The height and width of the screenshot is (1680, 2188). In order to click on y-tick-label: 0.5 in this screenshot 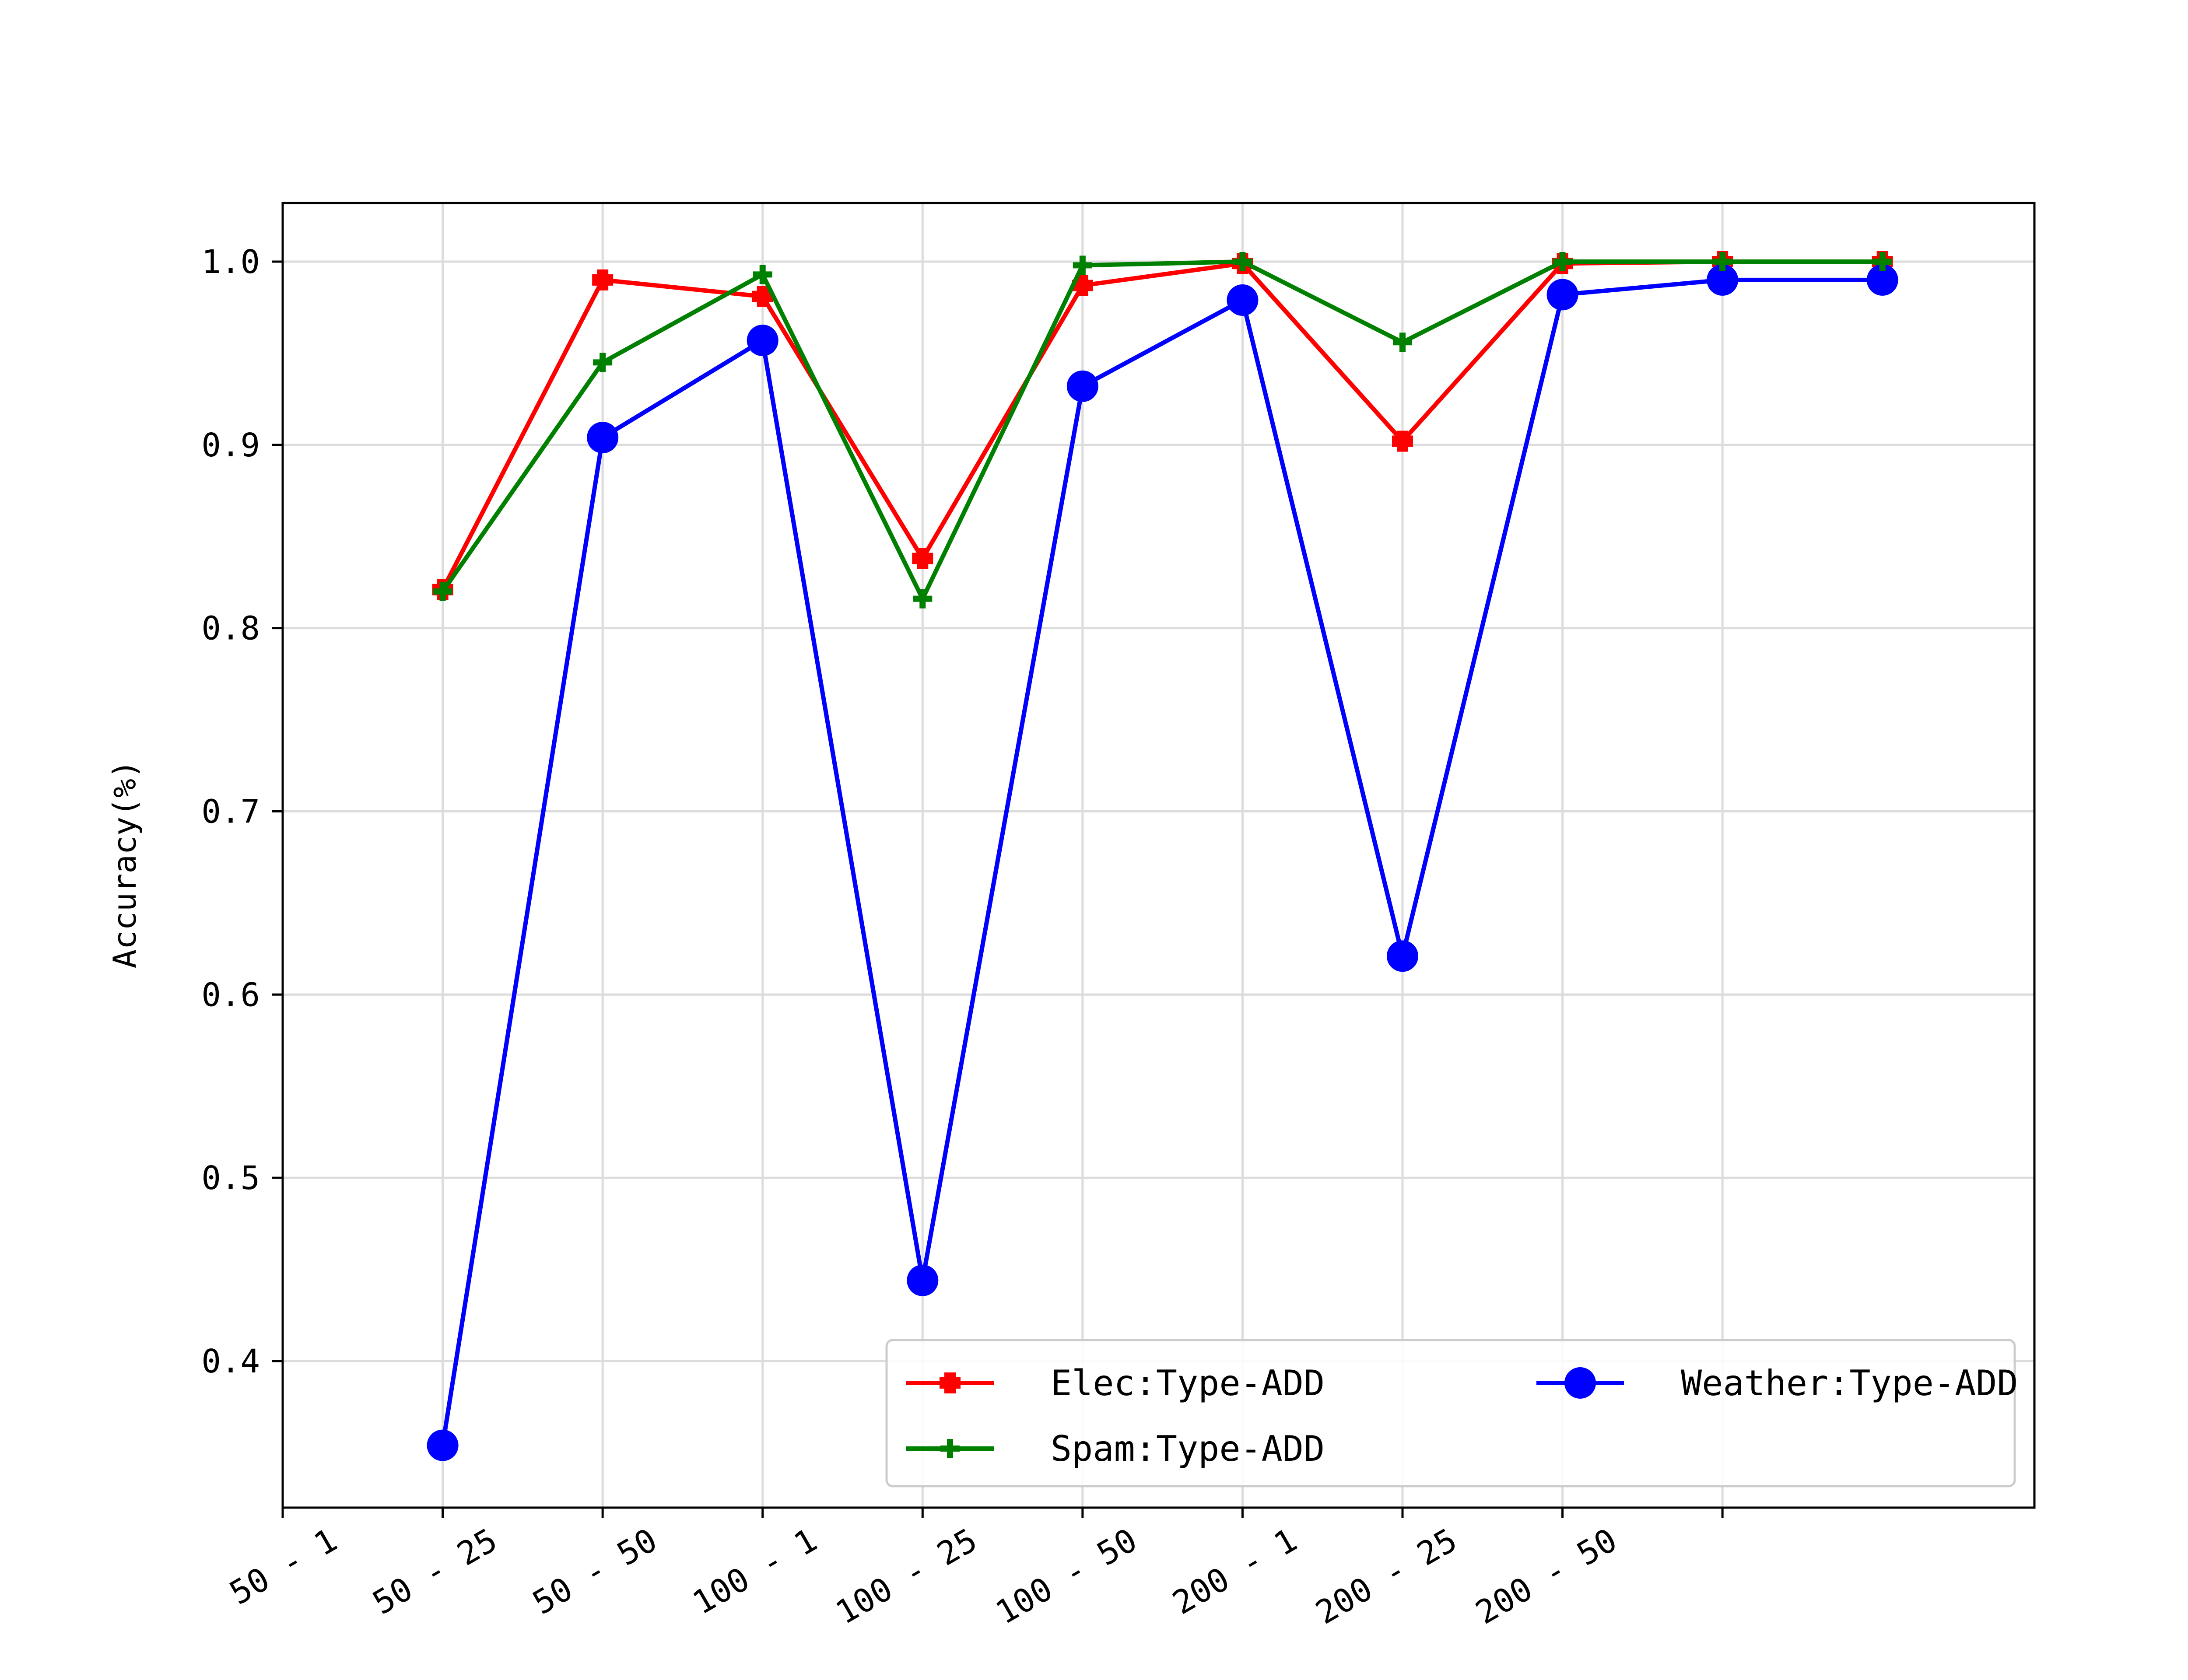, I will do `click(230, 1178)`.